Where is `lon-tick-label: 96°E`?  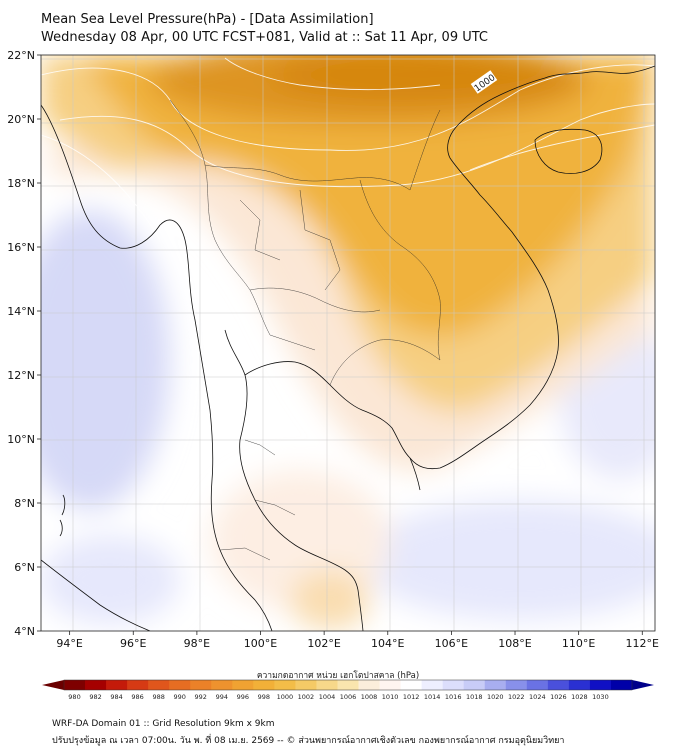 lon-tick-label: 96°E is located at coordinates (133, 643).